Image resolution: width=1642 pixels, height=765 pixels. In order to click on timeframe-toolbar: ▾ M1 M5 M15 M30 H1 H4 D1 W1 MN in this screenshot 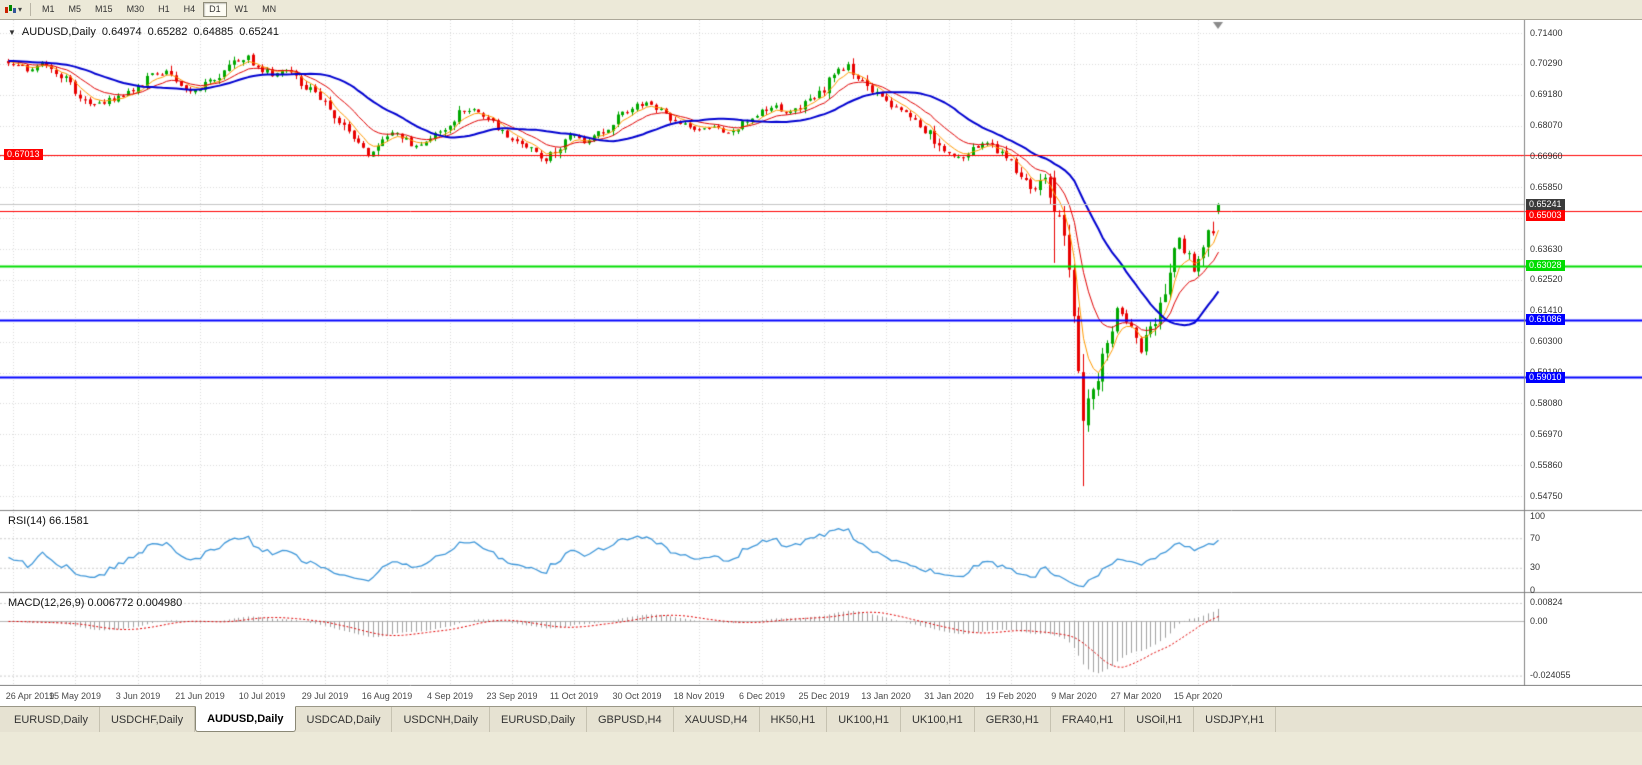, I will do `click(821, 10)`.